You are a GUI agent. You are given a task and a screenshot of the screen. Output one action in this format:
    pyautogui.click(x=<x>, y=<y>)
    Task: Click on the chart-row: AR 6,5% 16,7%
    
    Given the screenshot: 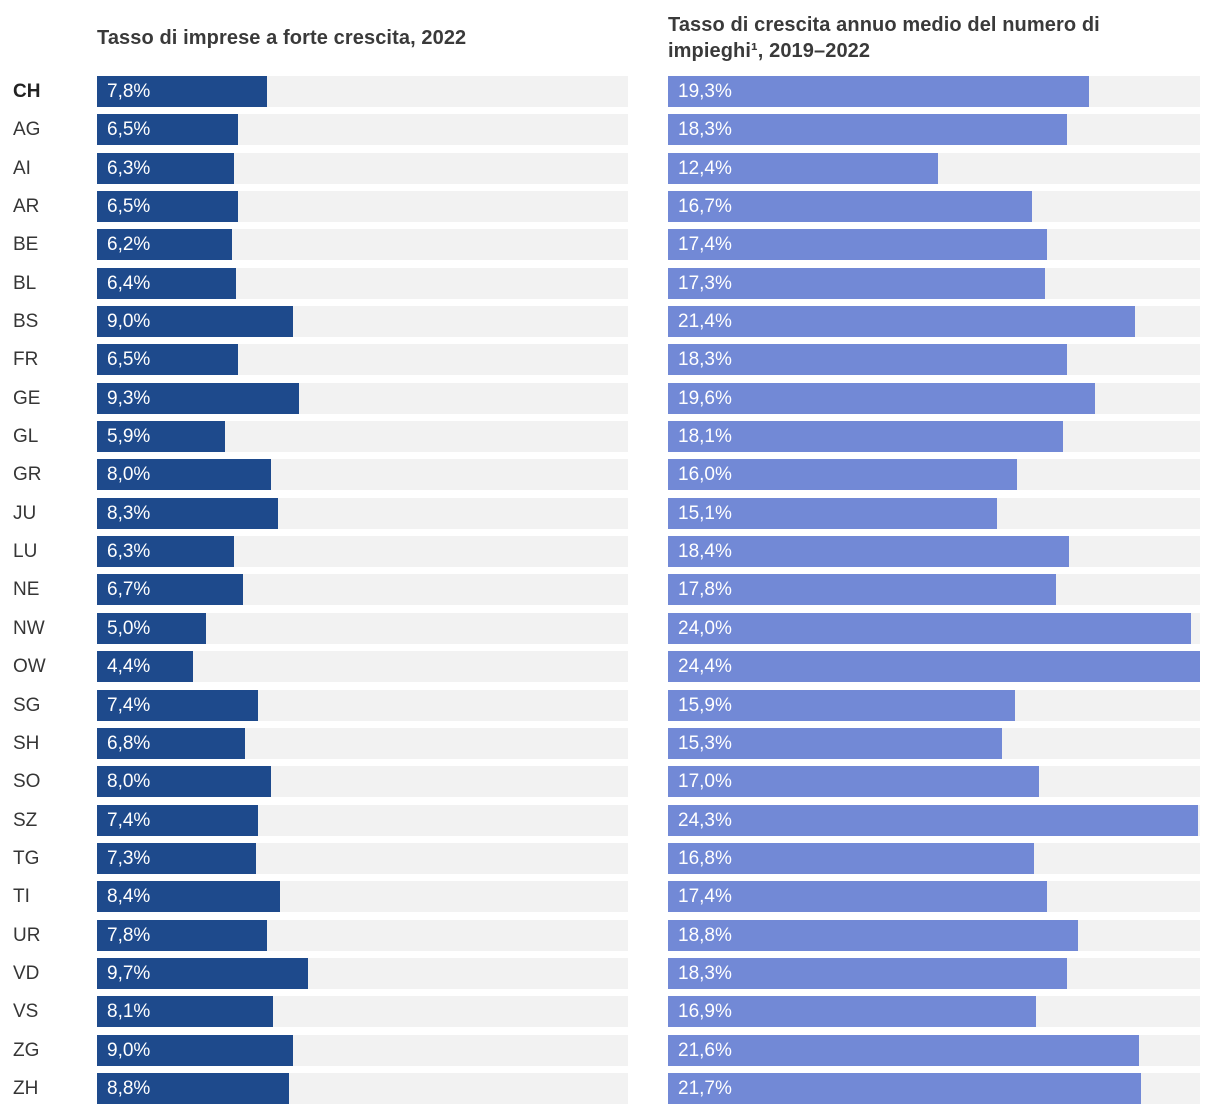 What is the action you would take?
    pyautogui.click(x=606, y=207)
    